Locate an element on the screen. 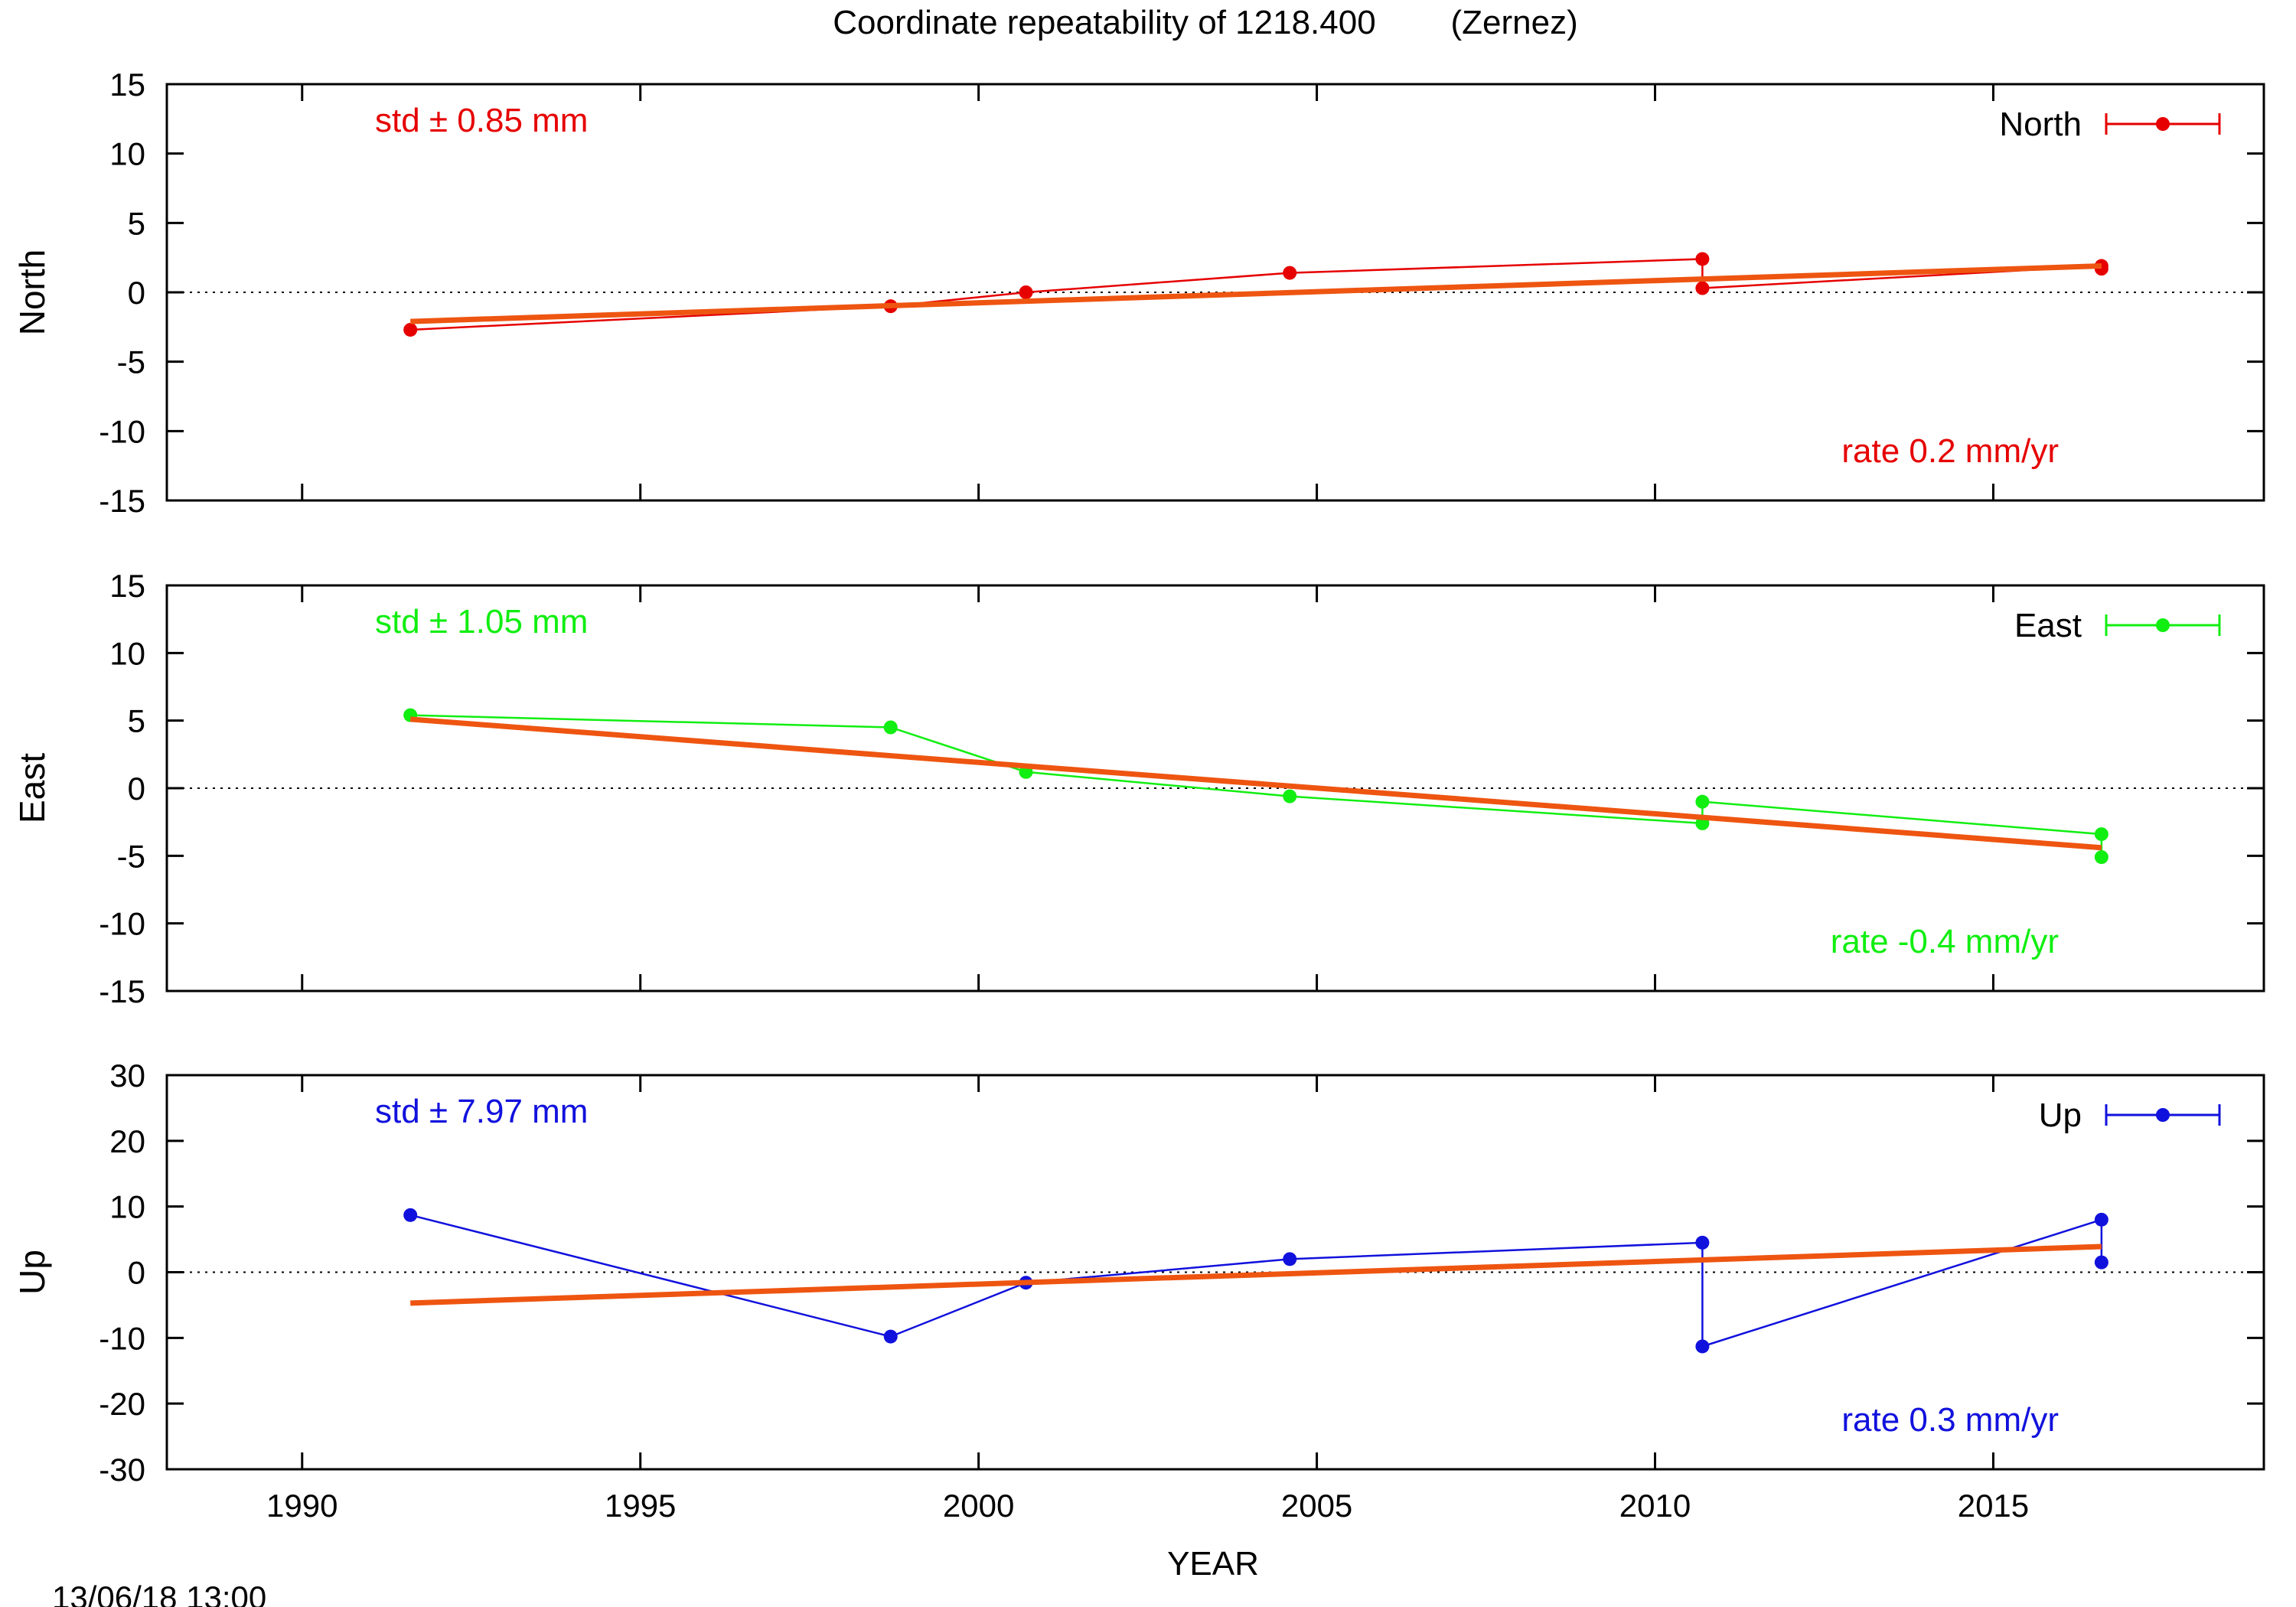 The image size is (2296, 1607). legend-label: North is located at coordinates (2040, 125).